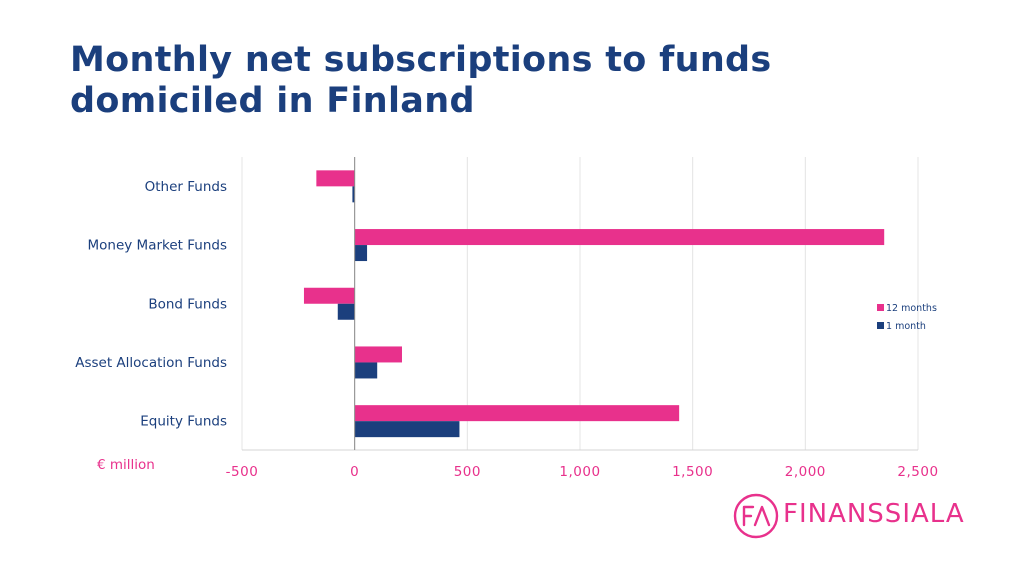 Image resolution: width=1024 pixels, height=576 pixels. I want to click on category-label: Money Market Funds, so click(158, 246).